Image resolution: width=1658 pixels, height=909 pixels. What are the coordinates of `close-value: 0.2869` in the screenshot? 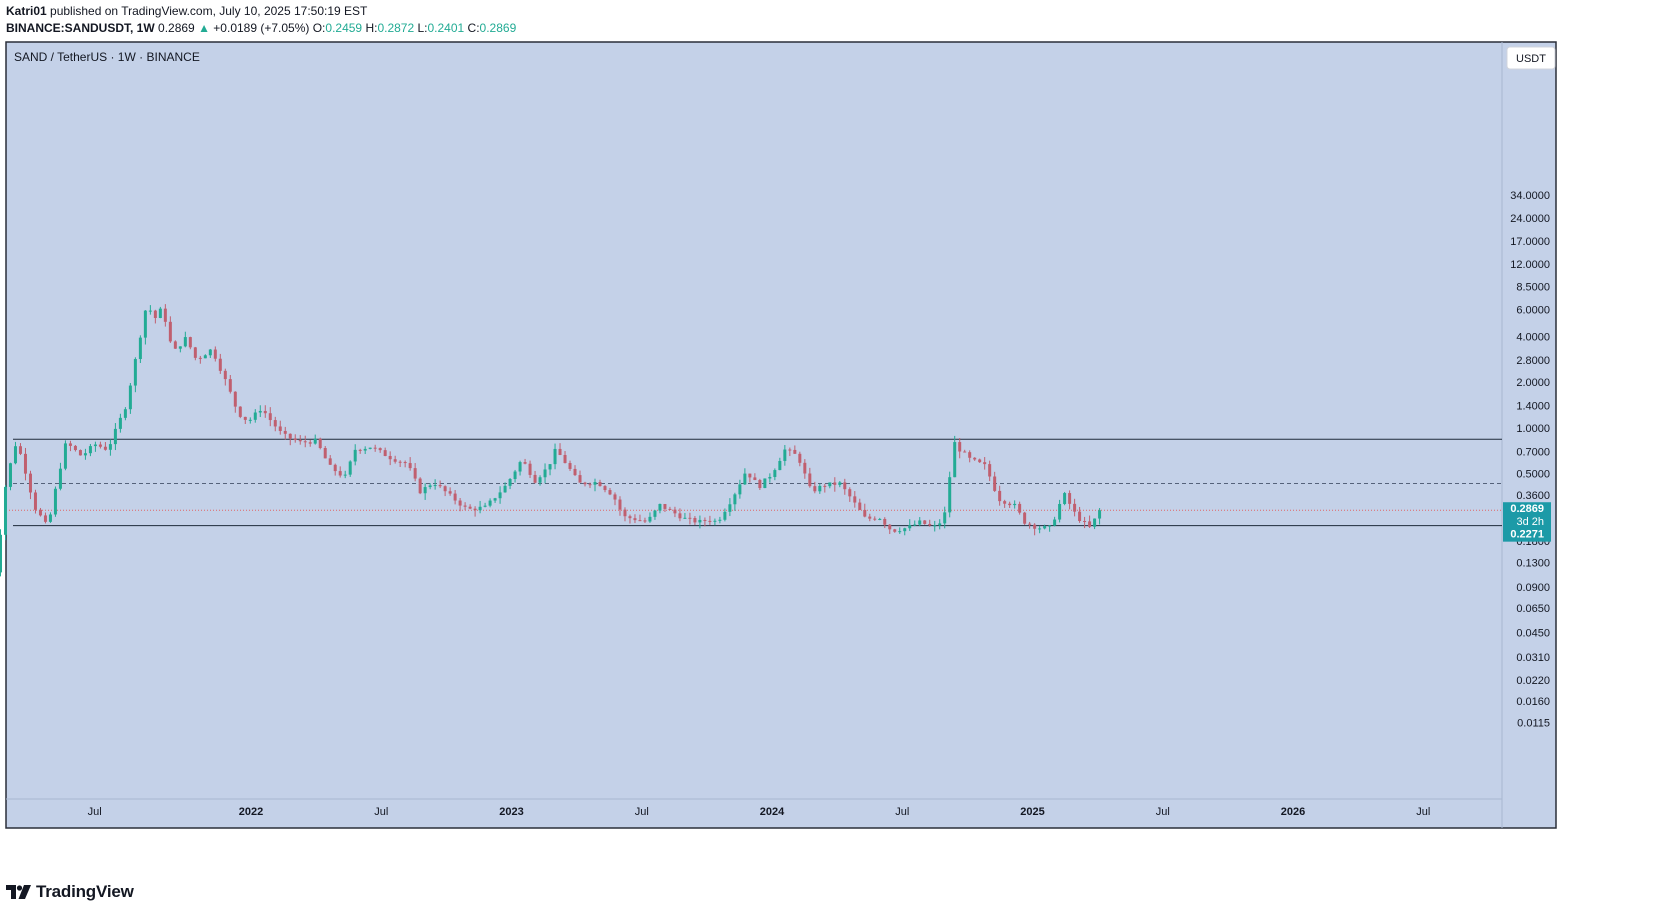 It's located at (498, 28).